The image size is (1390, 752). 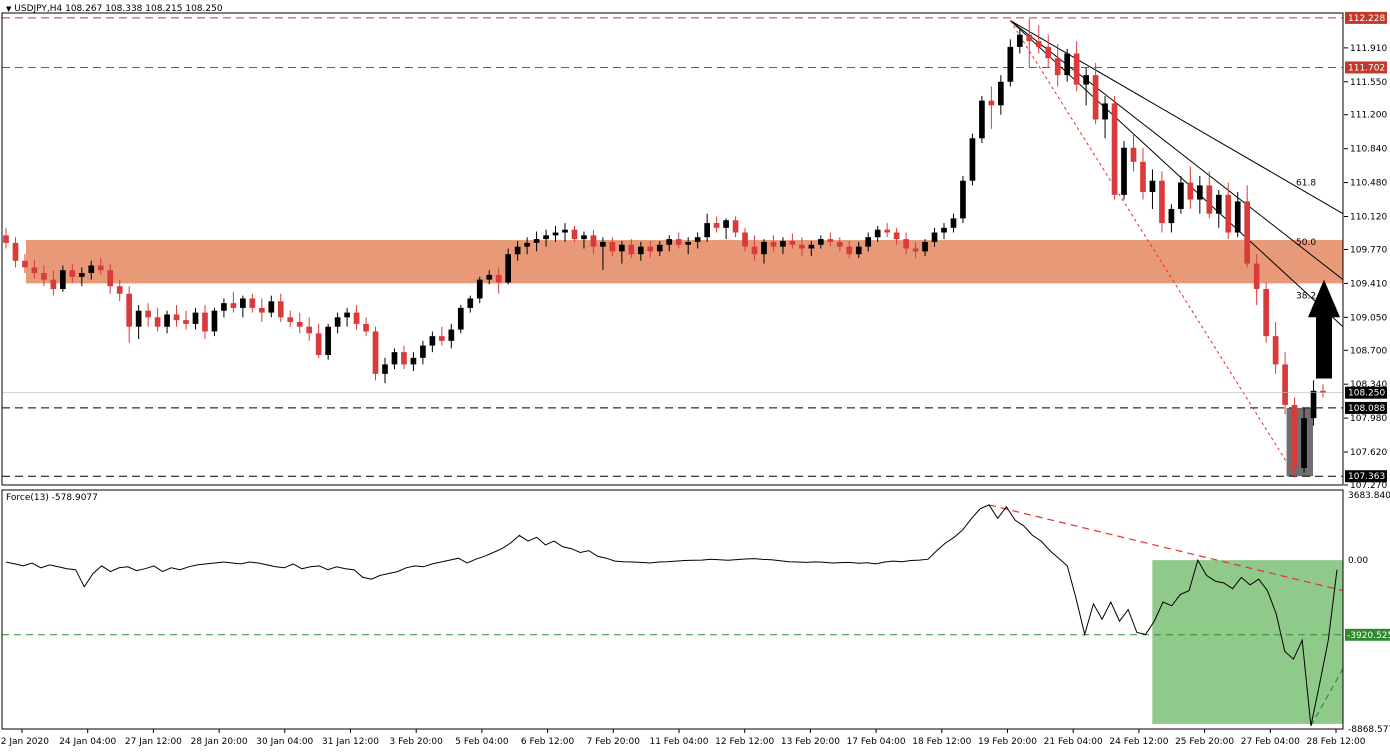 I want to click on time-tick-label: 22 Jan 2020, so click(x=24, y=742).